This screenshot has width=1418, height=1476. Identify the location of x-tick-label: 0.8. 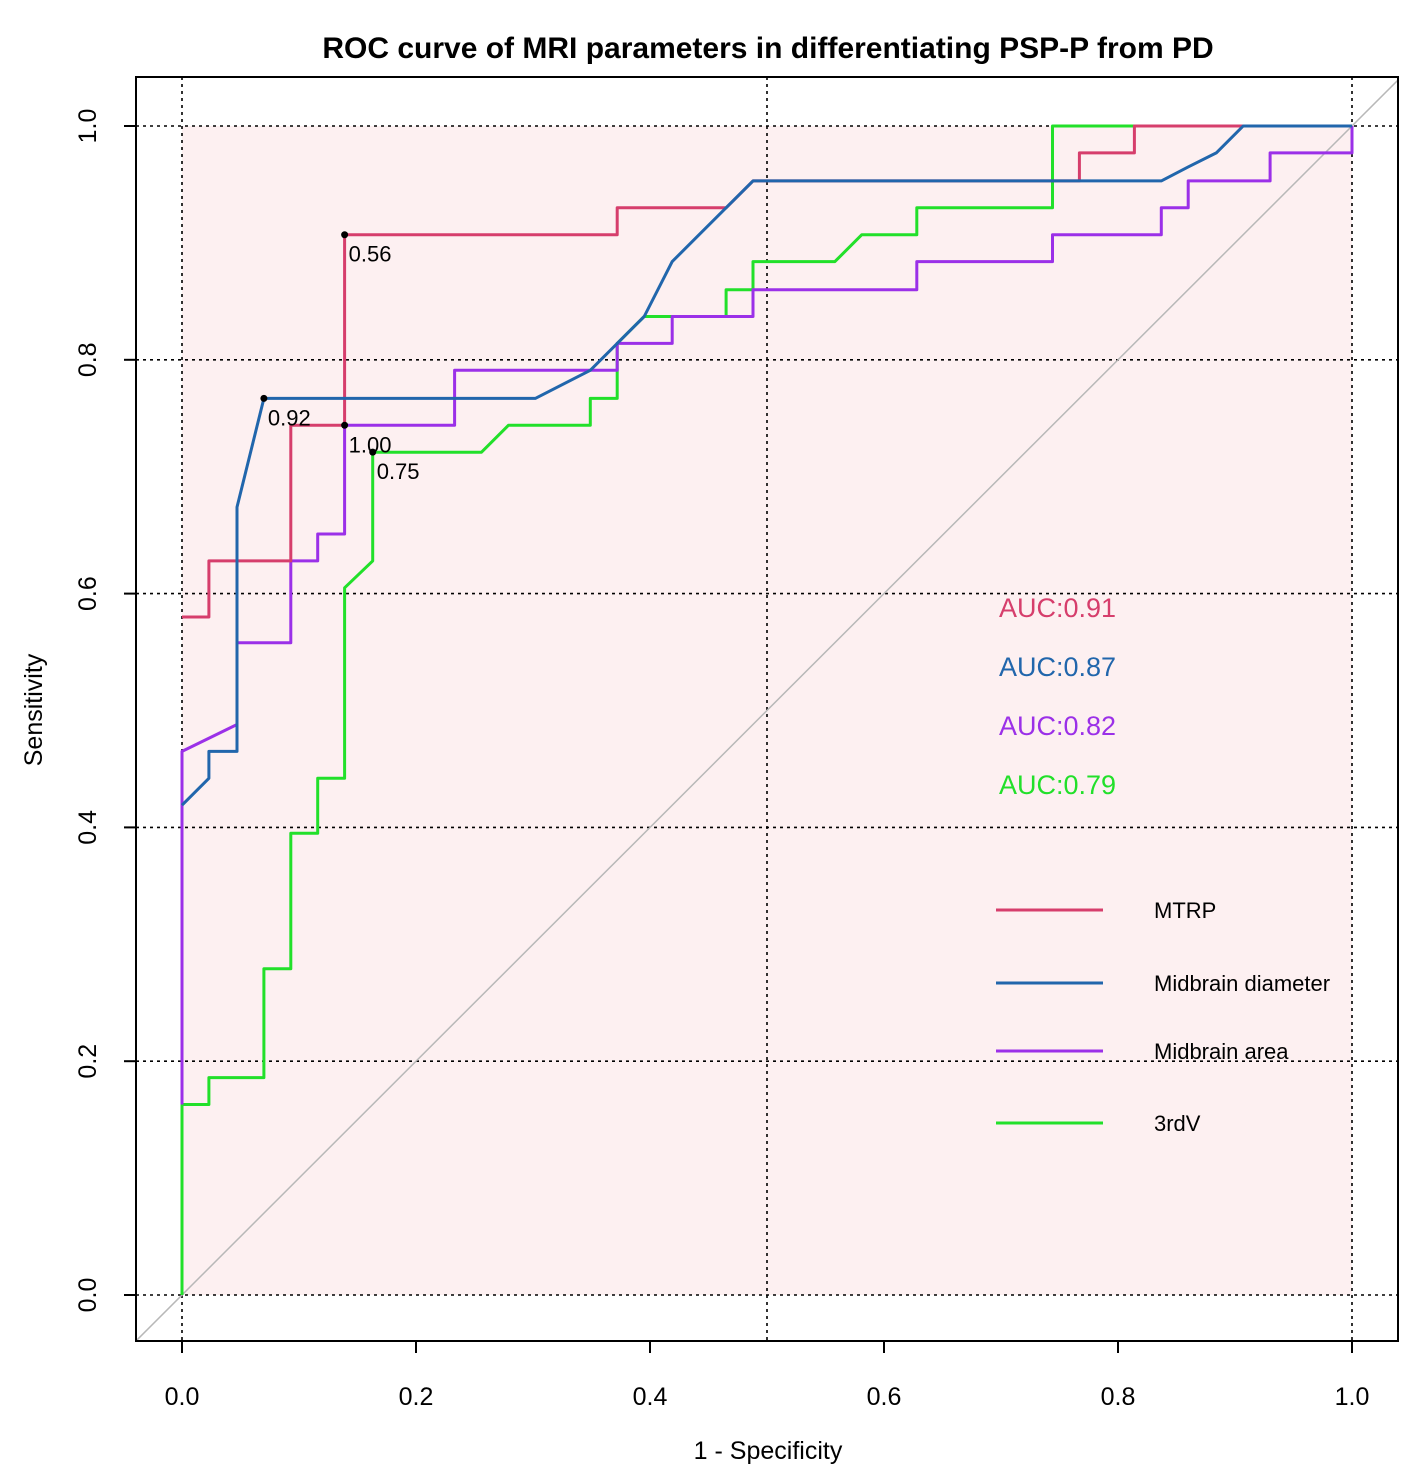
(1118, 1397).